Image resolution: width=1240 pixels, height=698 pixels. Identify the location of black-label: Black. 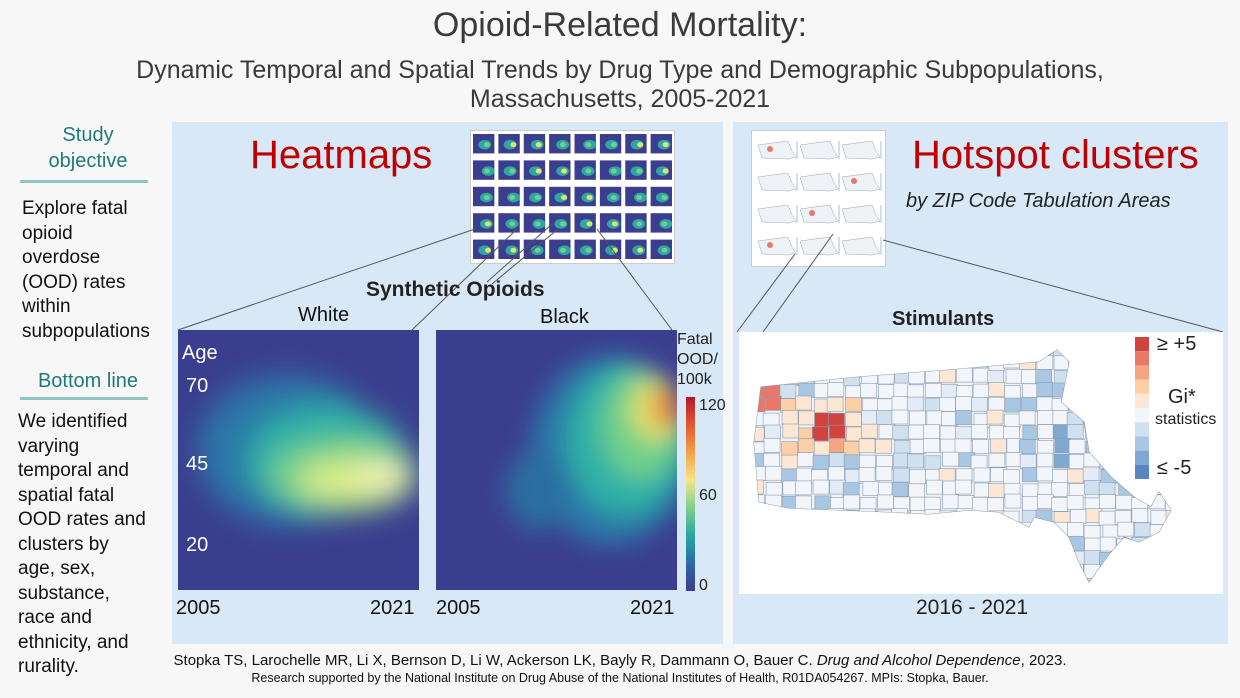
(564, 317).